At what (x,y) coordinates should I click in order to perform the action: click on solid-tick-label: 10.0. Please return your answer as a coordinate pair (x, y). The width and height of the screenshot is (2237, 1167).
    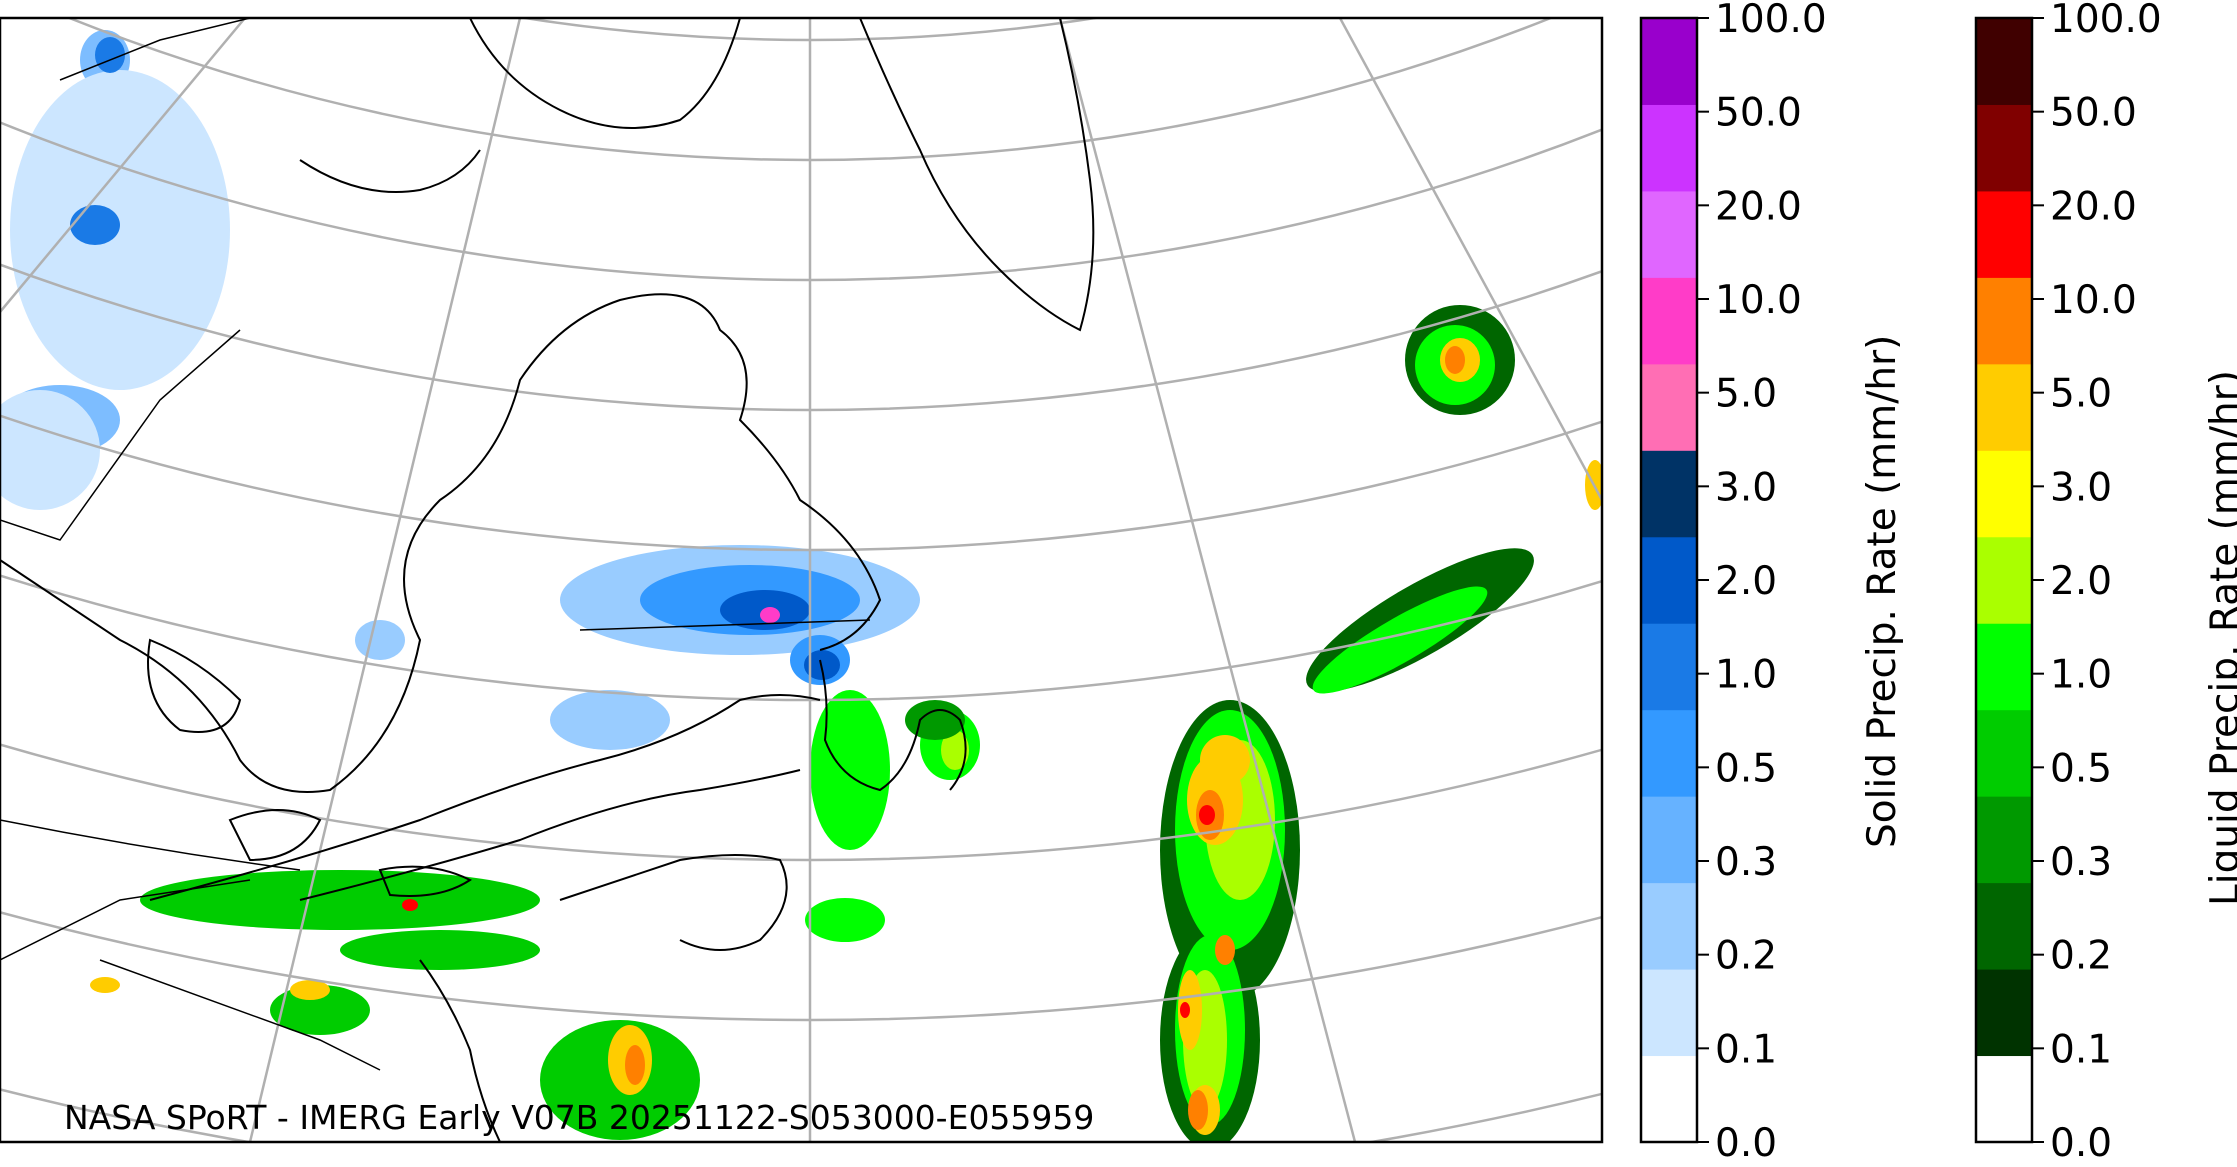
    Looking at the image, I should click on (1758, 300).